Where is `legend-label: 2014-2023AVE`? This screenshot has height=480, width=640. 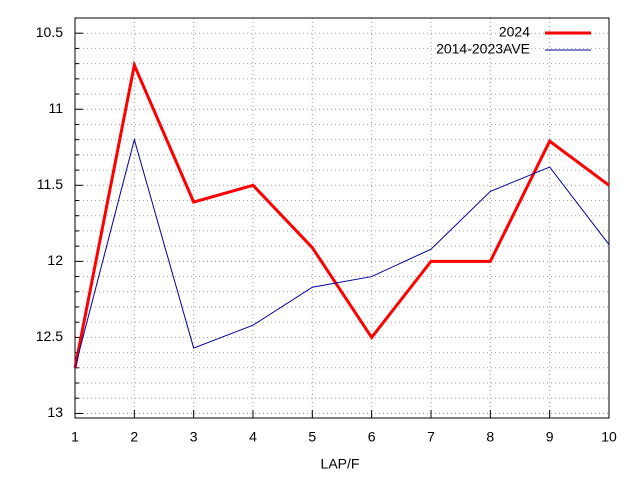
legend-label: 2014-2023AVE is located at coordinates (483, 49).